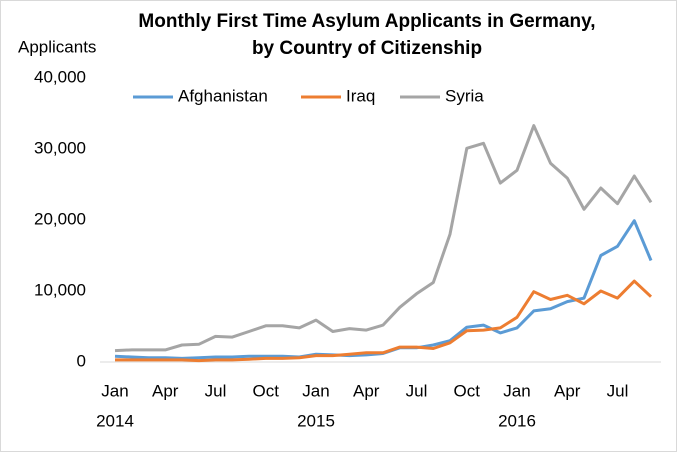  Describe the element at coordinates (60, 147) in the screenshot. I see `y-tick-label: 30,000` at that location.